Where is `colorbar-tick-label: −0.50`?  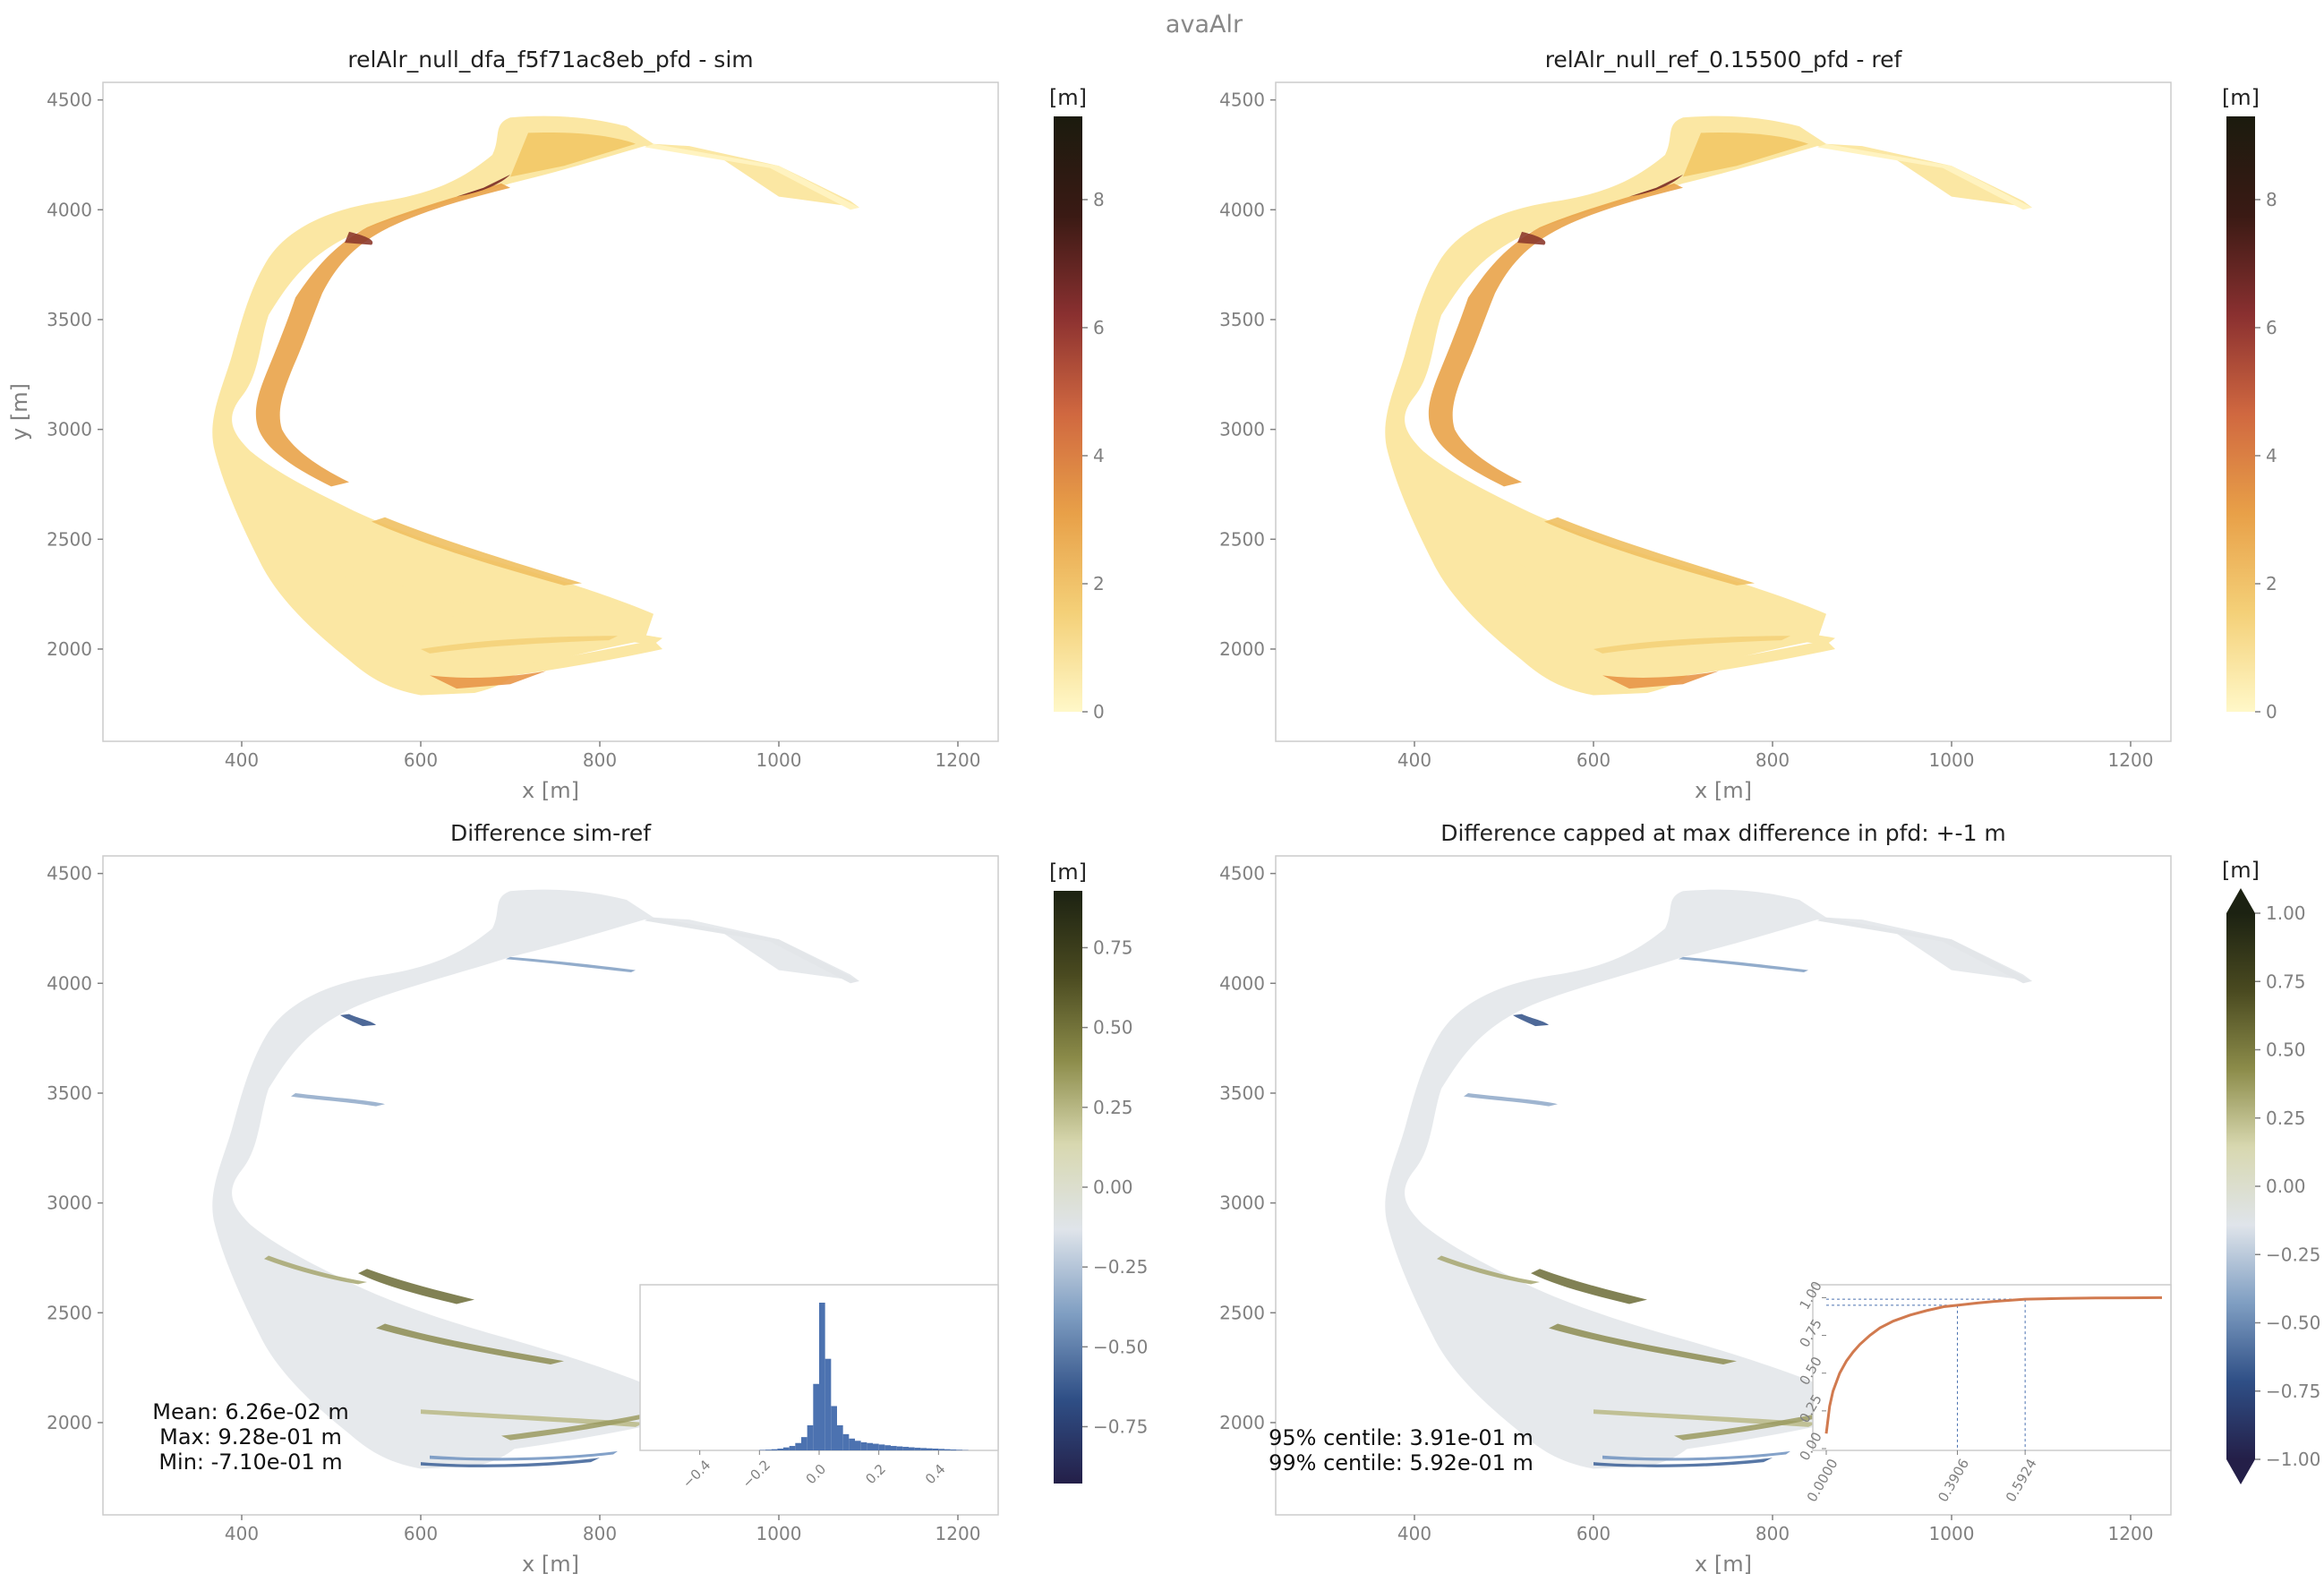
colorbar-tick-label: −0.50 is located at coordinates (1120, 1346).